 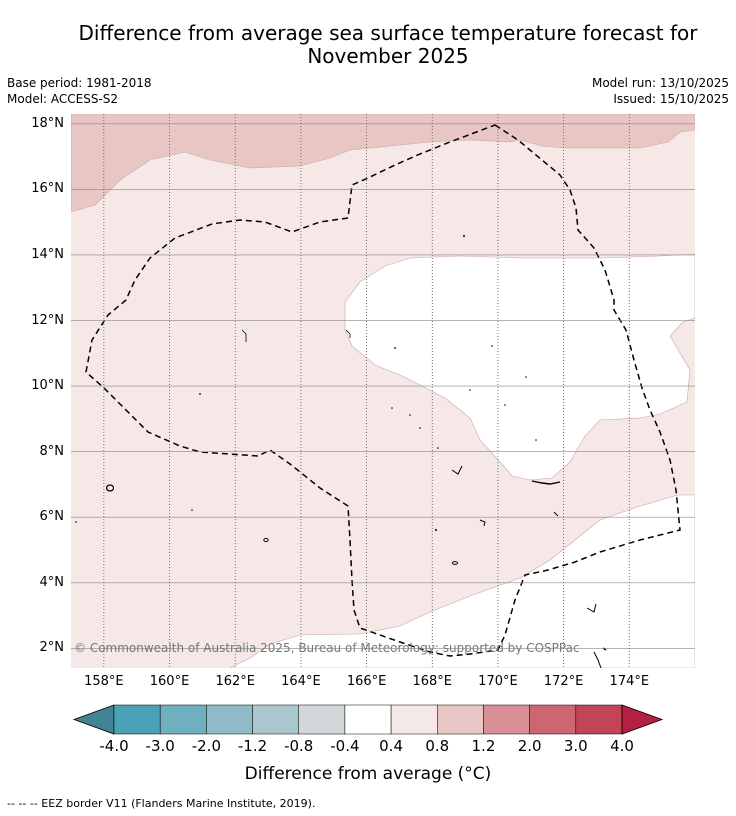 I want to click on colorbar-tick-label: 0.4, so click(x=391, y=746).